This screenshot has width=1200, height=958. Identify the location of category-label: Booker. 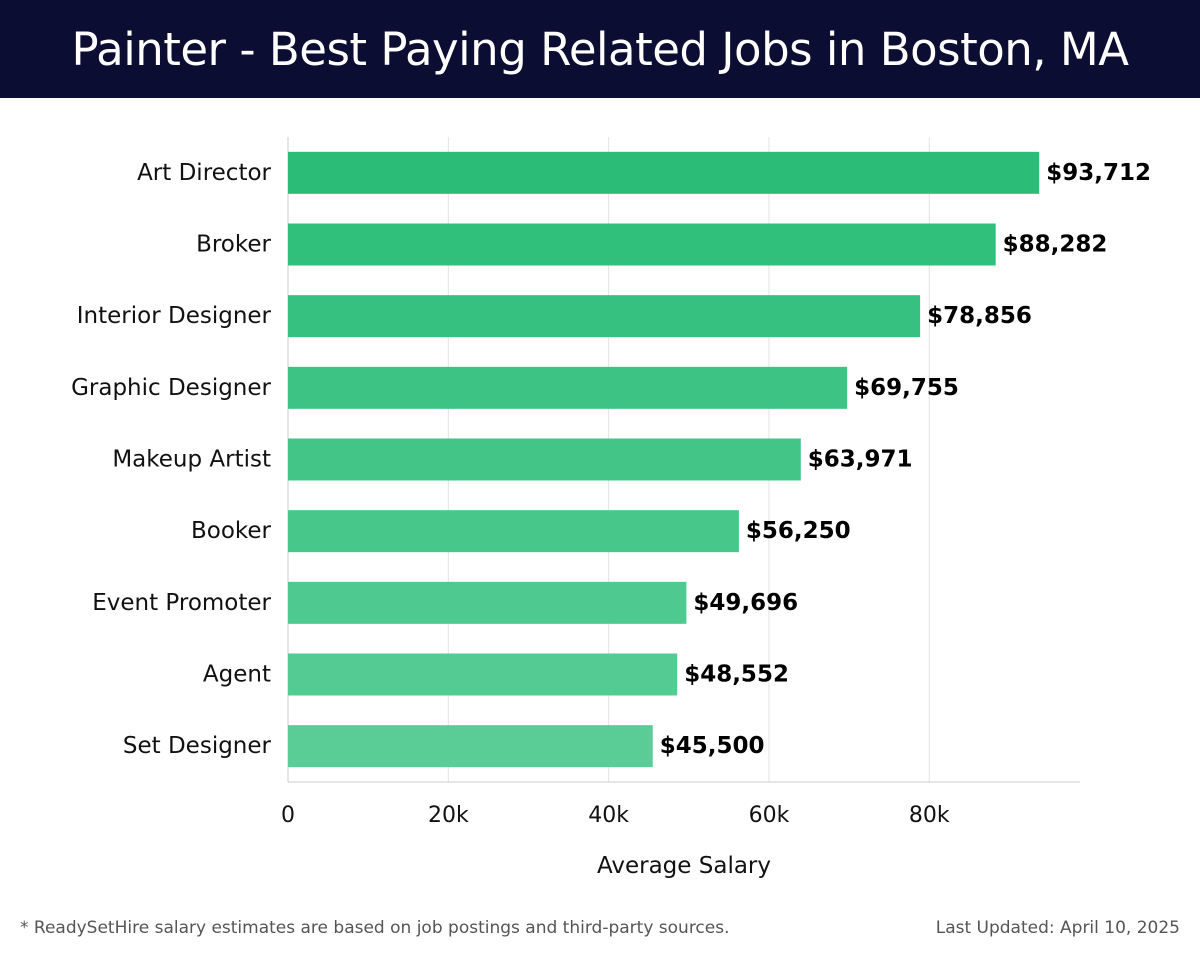
(231, 531).